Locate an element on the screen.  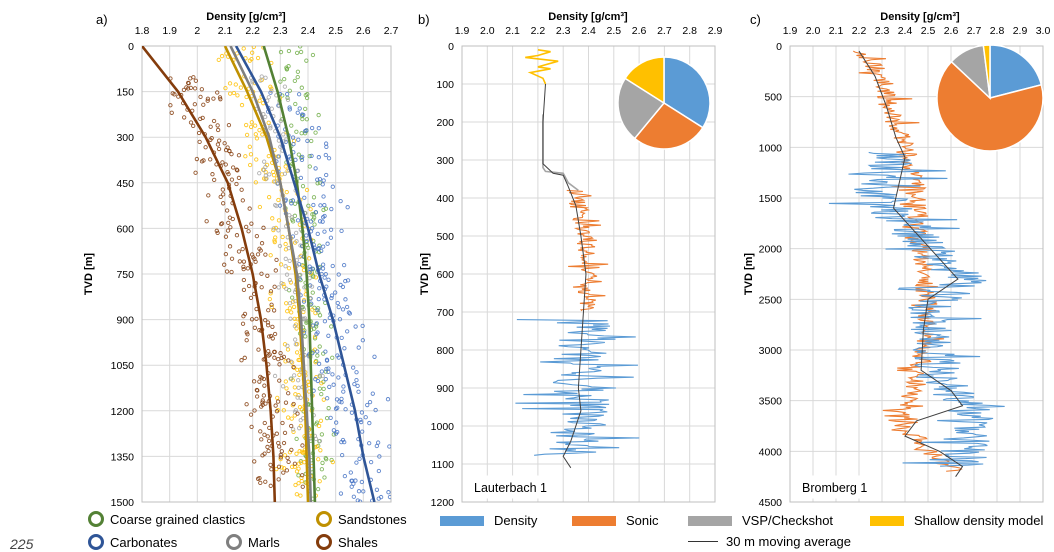
y-tick-label: 750 is located at coordinates (125, 275).